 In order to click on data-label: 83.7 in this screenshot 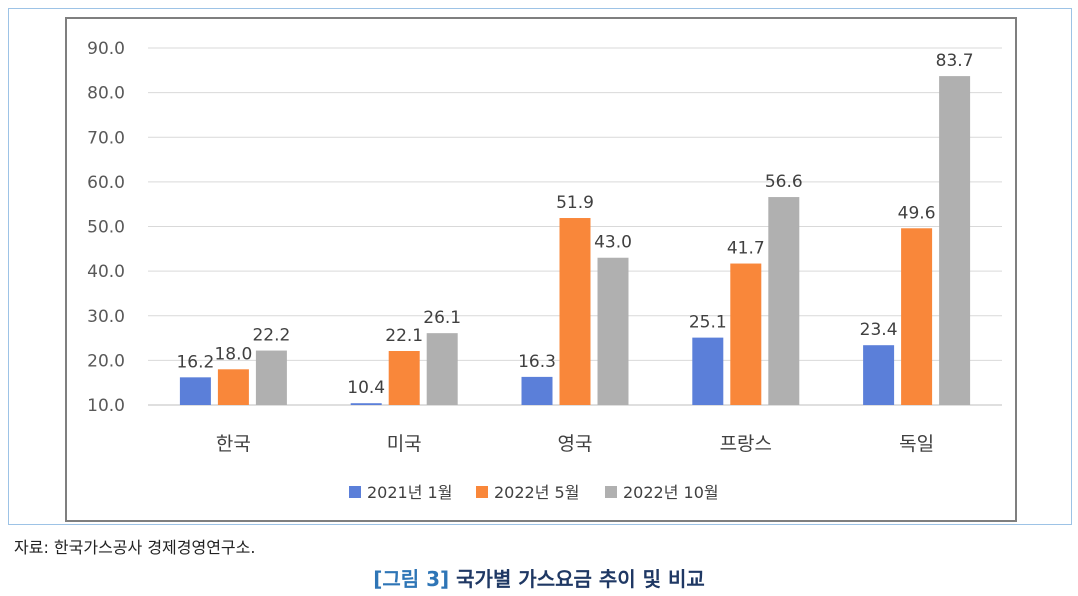, I will do `click(955, 61)`.